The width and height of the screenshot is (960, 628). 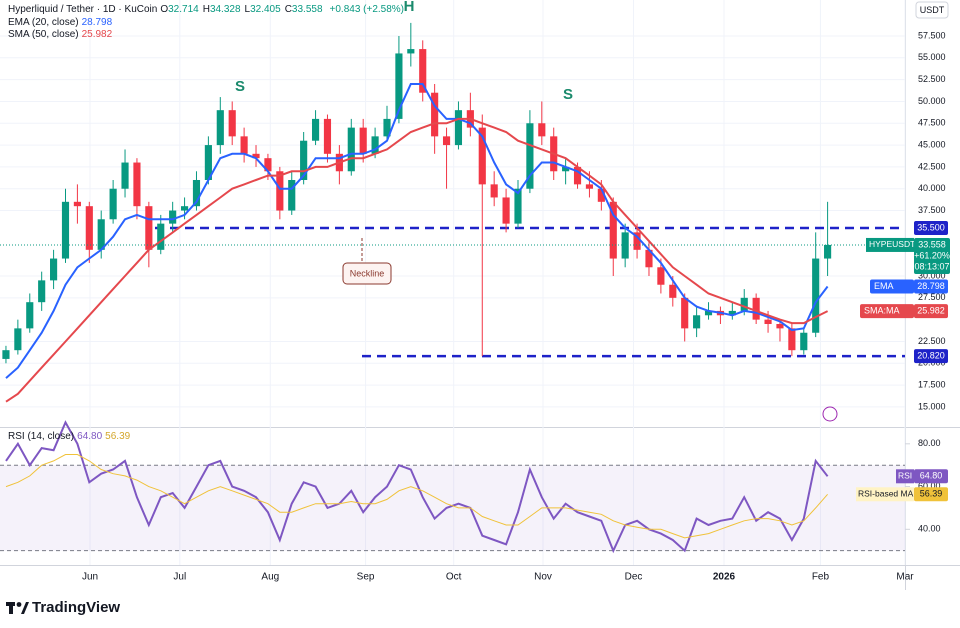 I want to click on brand: TradingView, so click(x=76, y=607).